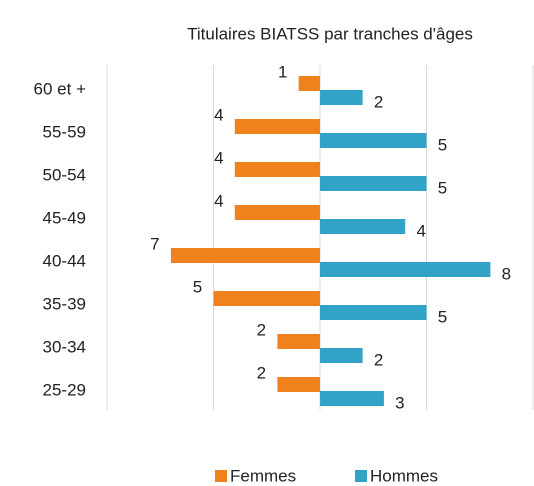  Describe the element at coordinates (399, 402) in the screenshot. I see `data-label: 3` at that location.